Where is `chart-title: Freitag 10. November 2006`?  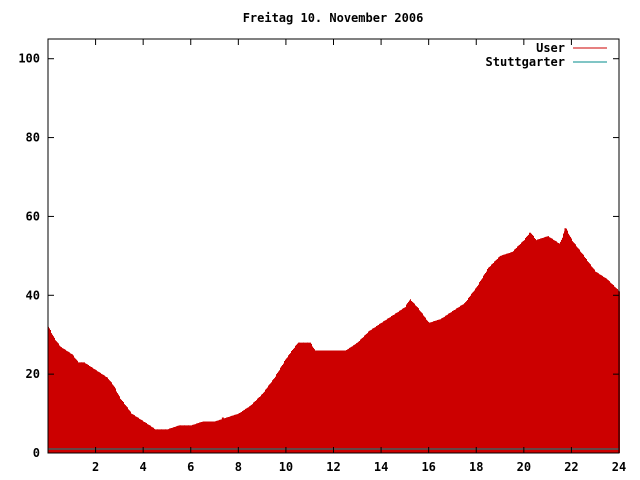 chart-title: Freitag 10. November 2006 is located at coordinates (333, 18).